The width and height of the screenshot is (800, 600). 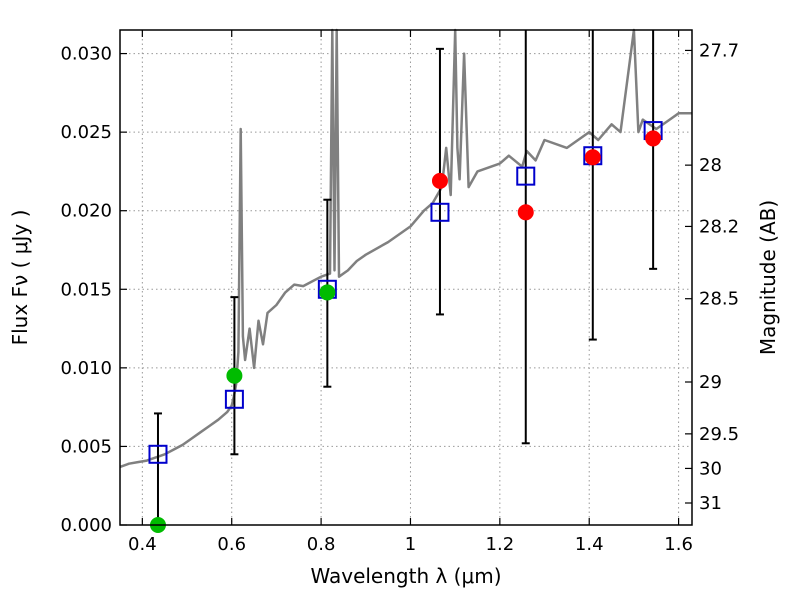 I want to click on y-tick-label: 0.020, so click(x=86, y=211).